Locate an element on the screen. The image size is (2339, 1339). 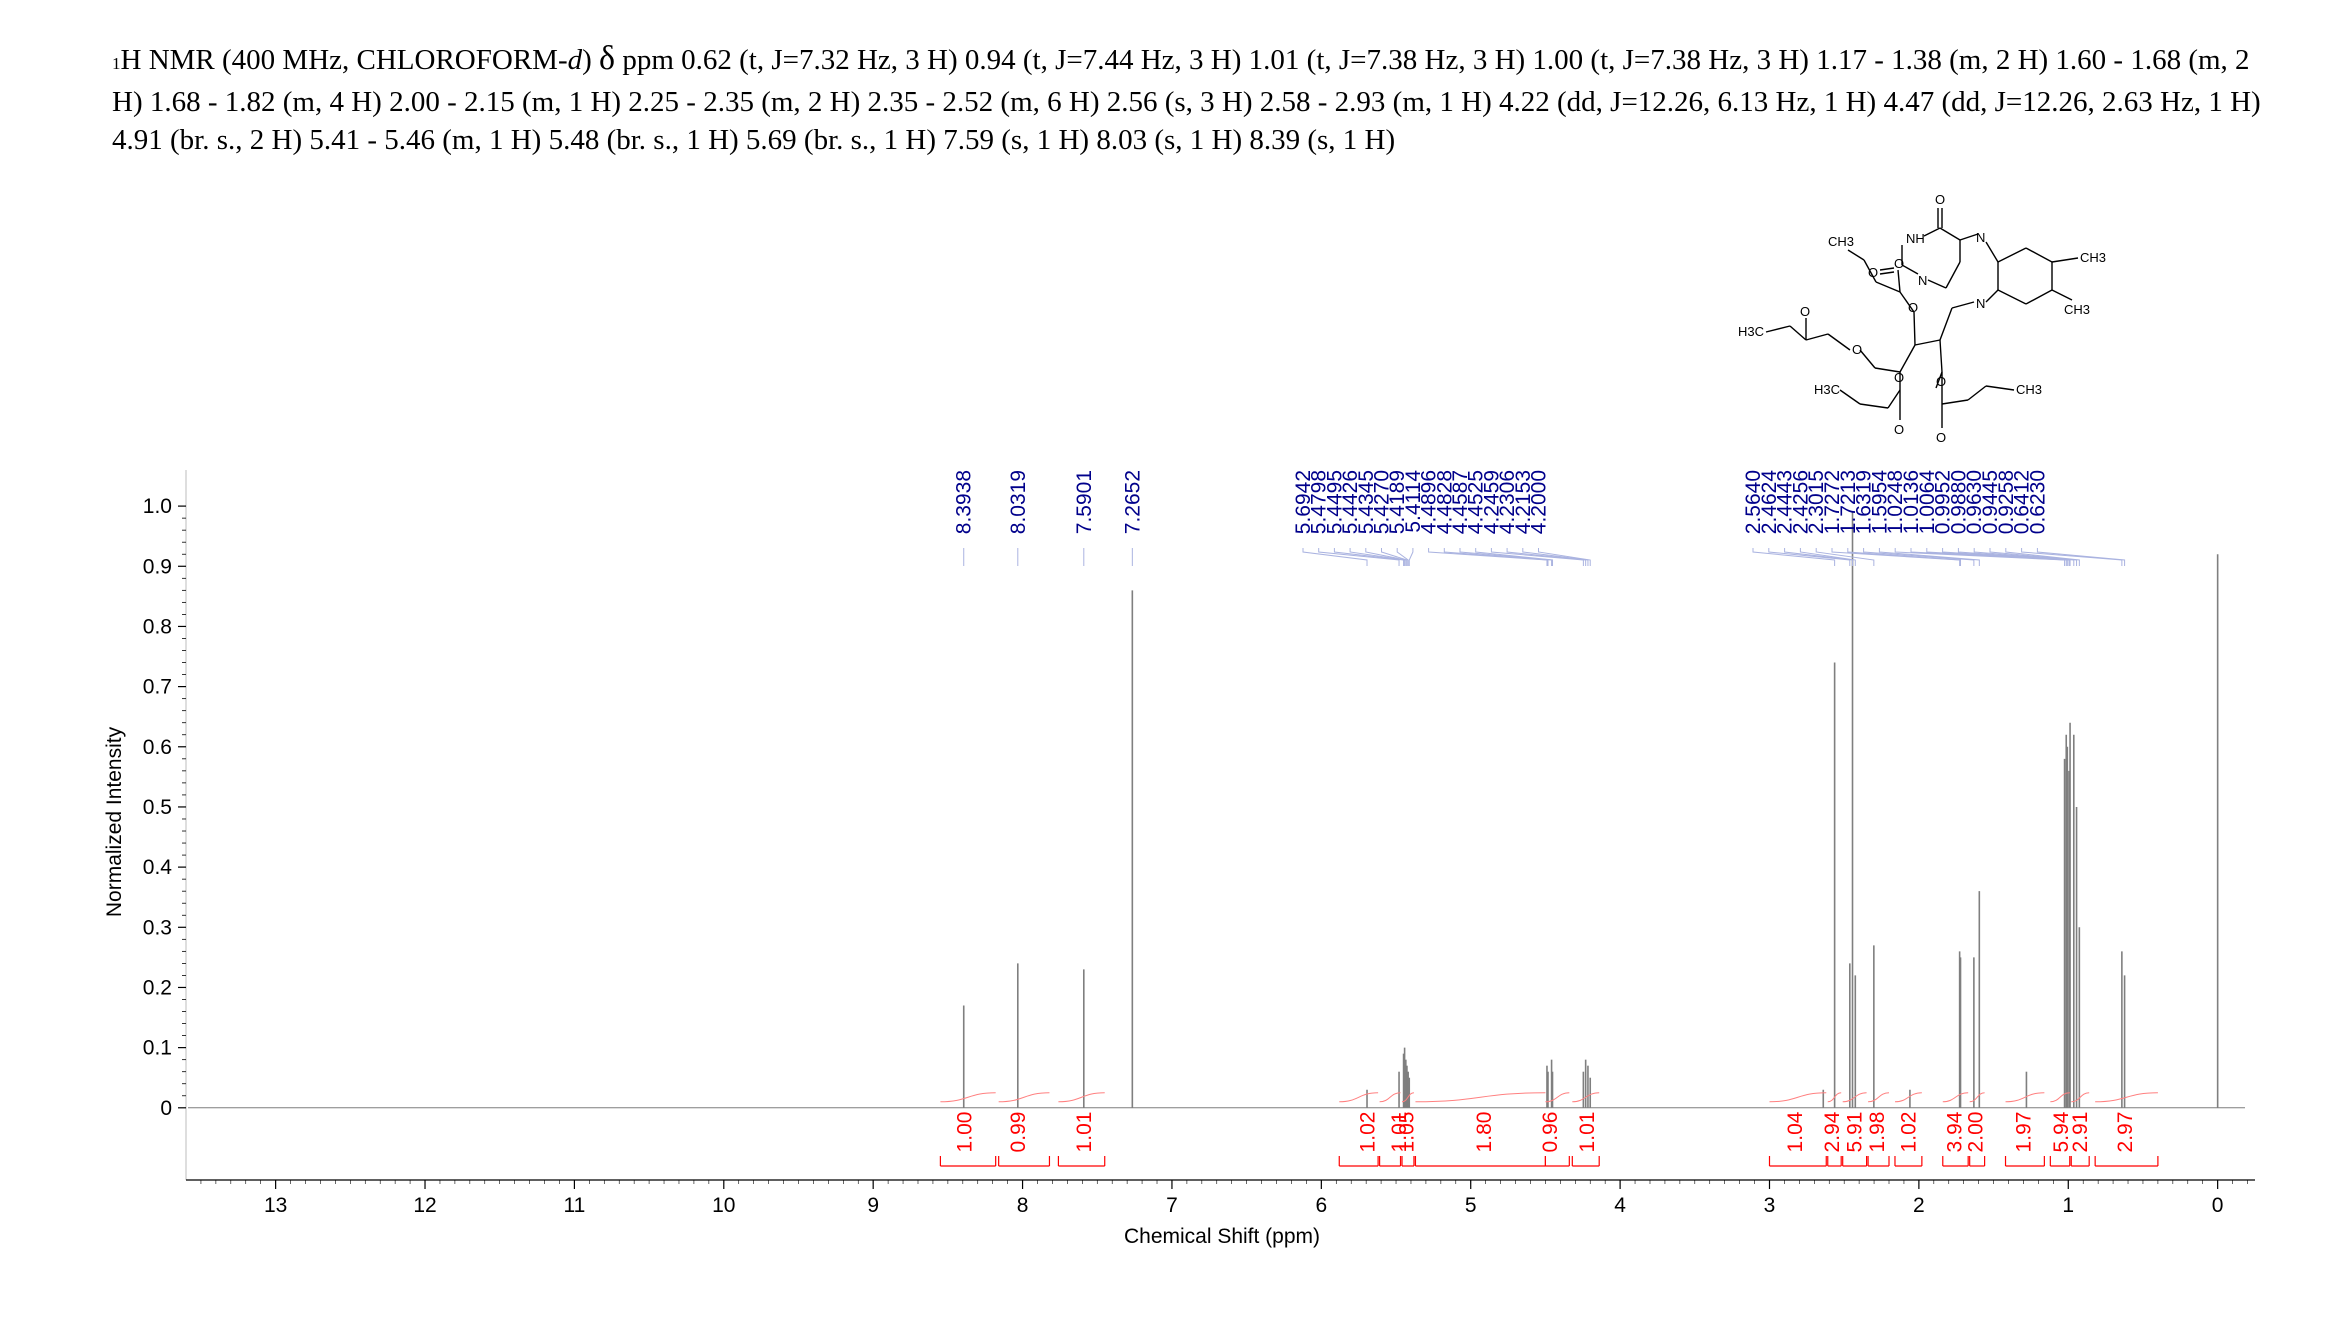
peak-label: 5.4270 is located at coordinates (1382, 502).